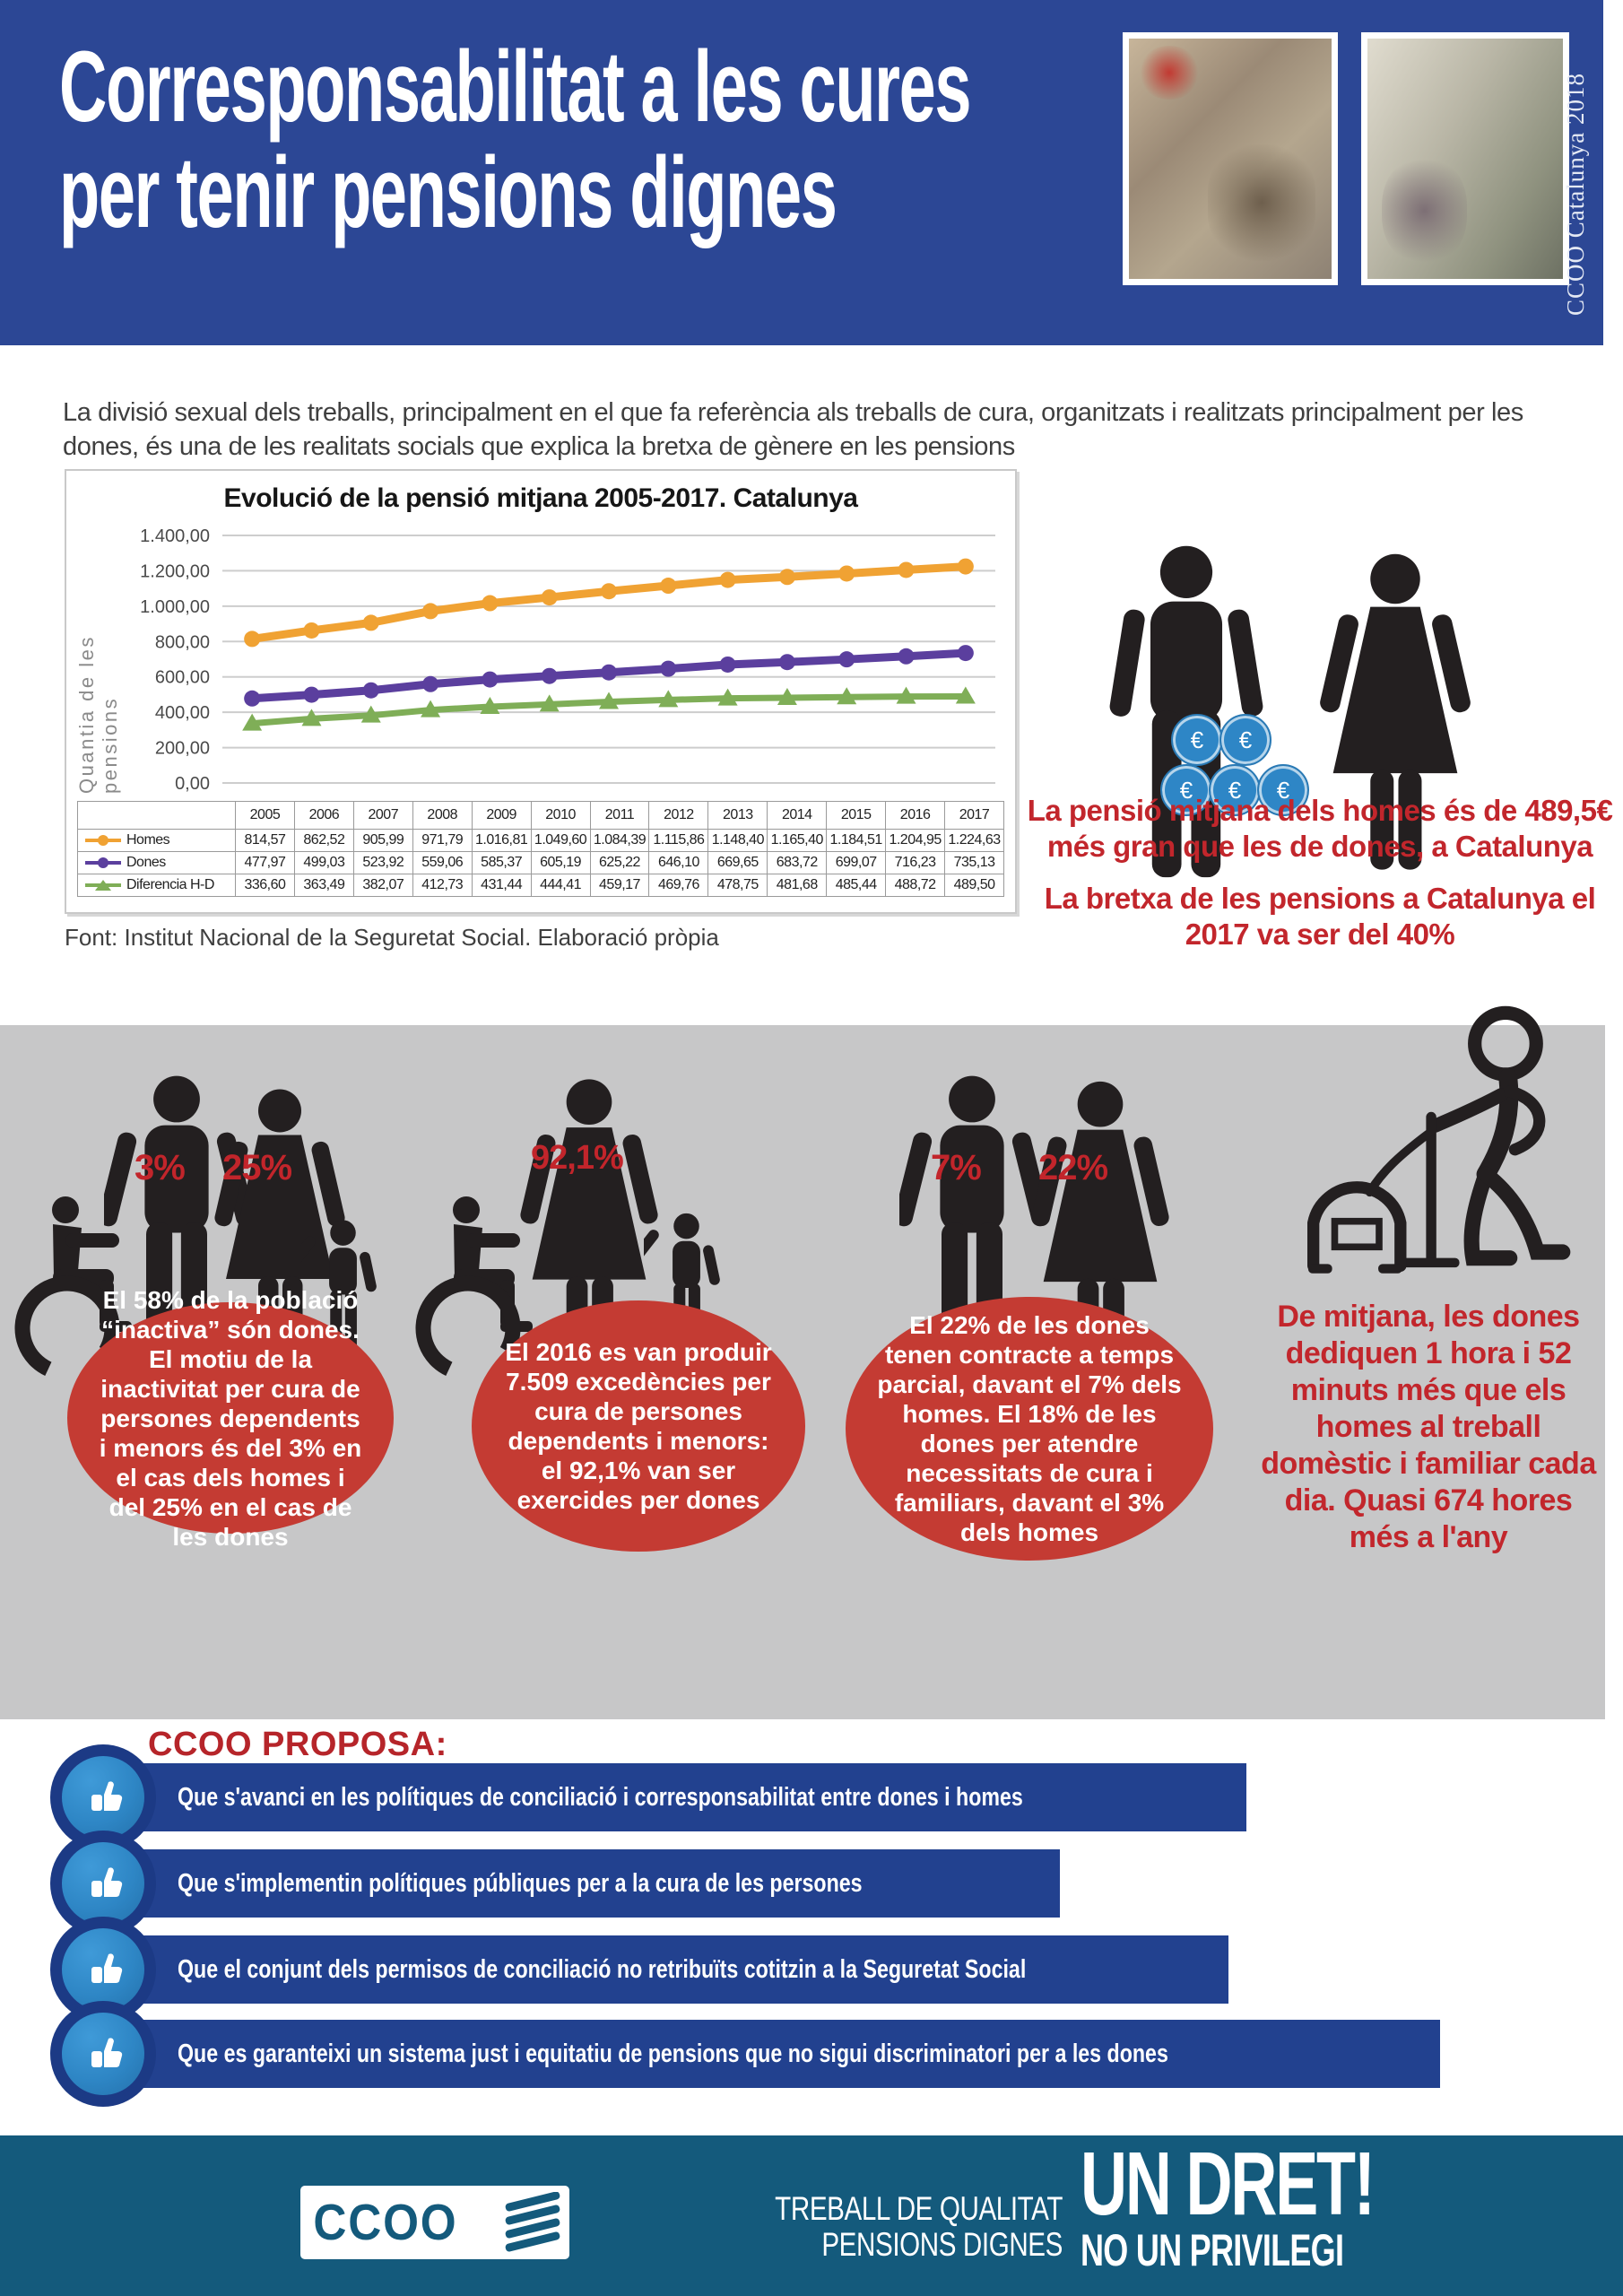  Describe the element at coordinates (265, 885) in the screenshot. I see `value-cell: 336,60` at that location.